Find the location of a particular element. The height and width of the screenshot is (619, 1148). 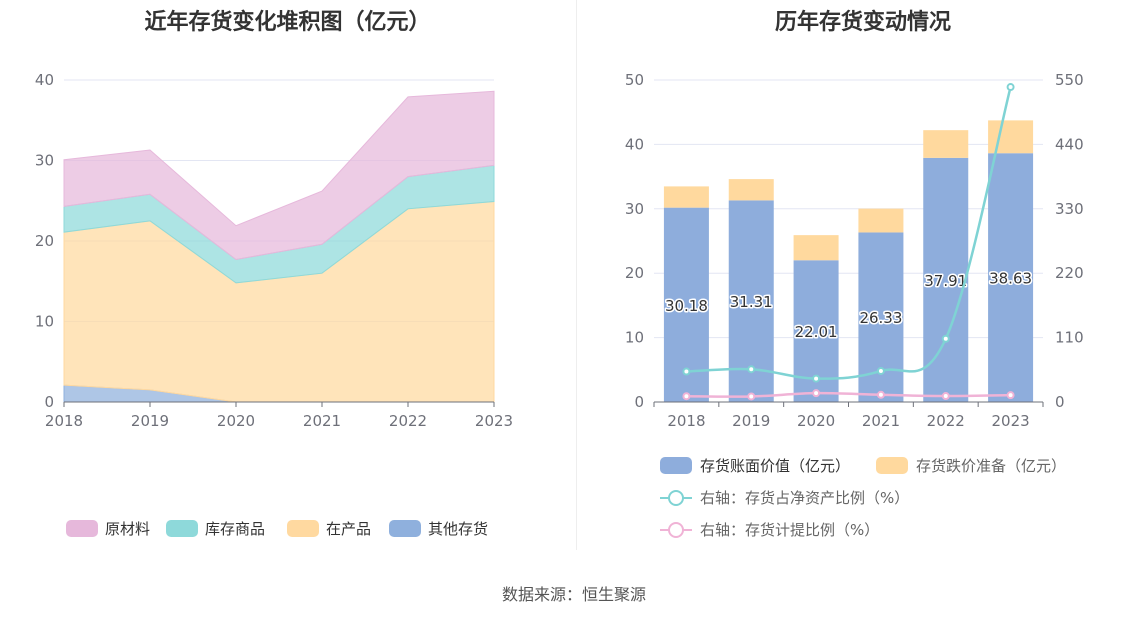

area-chart-title: 近年存货变化堆积图（亿元） is located at coordinates (287, 22).